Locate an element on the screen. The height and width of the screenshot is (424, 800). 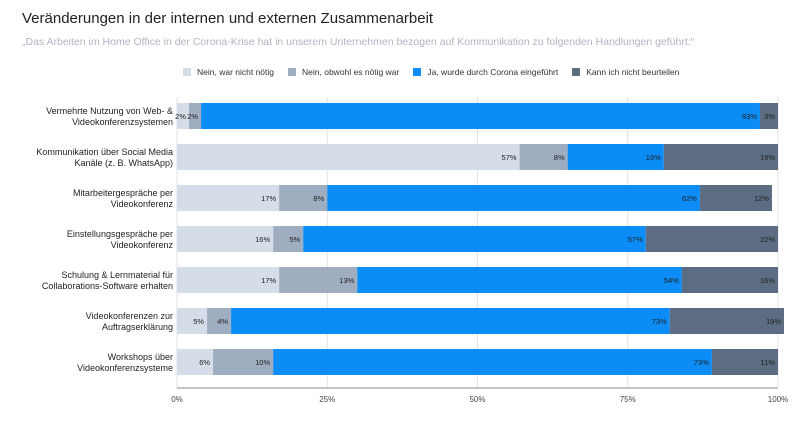
category-label: Collaborations-Software erhalten is located at coordinates (107, 286).